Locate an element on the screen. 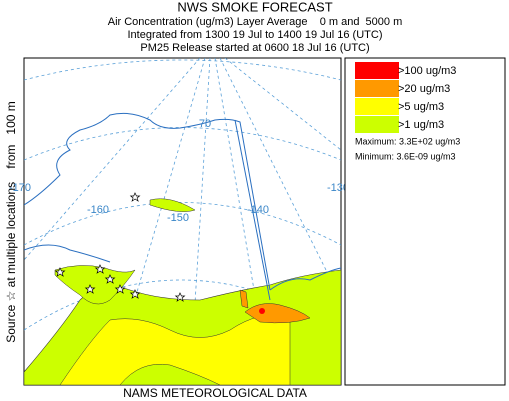 The width and height of the screenshot is (509, 401). latitude-label: 70 is located at coordinates (205, 124).